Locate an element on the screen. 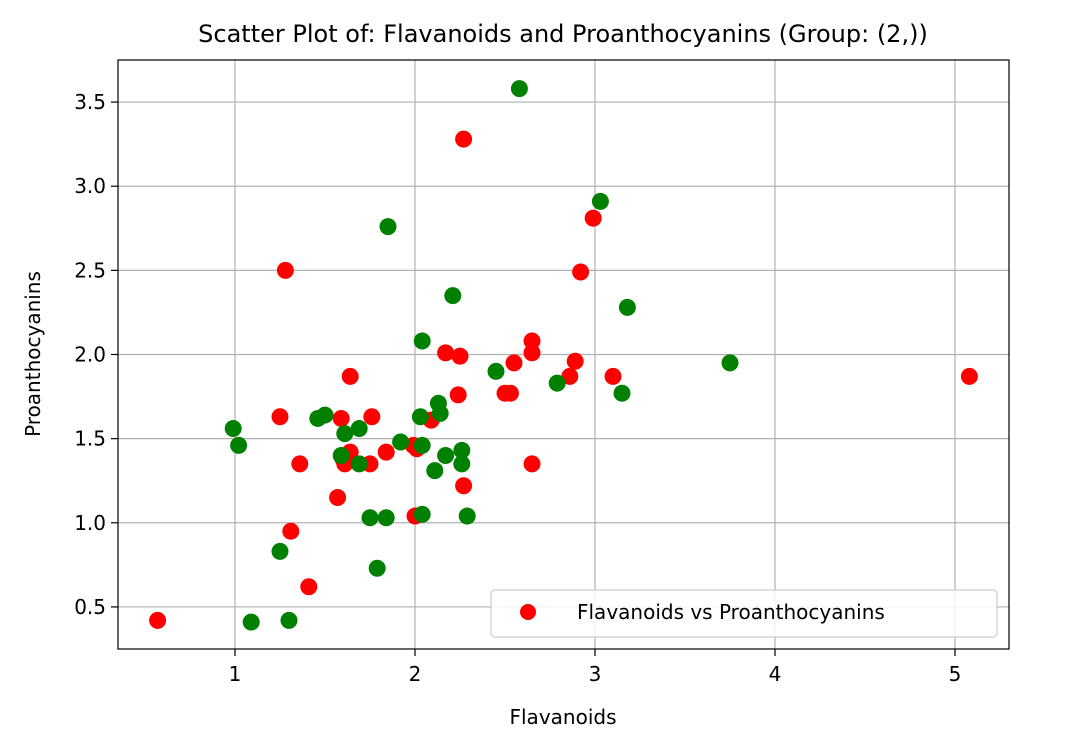 The width and height of the screenshot is (1068, 751). x-axis-label: Flavanoids is located at coordinates (563, 717).